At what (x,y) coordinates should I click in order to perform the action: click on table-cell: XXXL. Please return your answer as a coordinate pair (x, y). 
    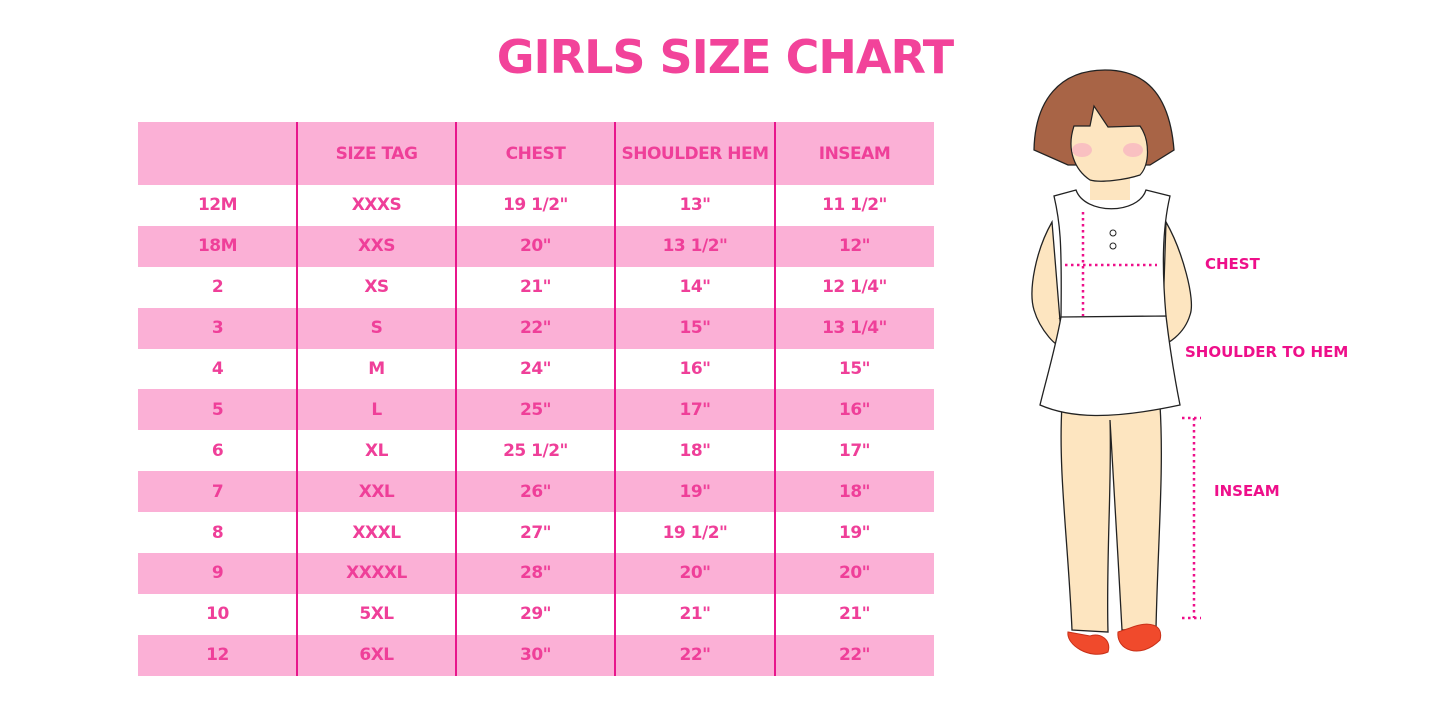
    Looking at the image, I should click on (376, 532).